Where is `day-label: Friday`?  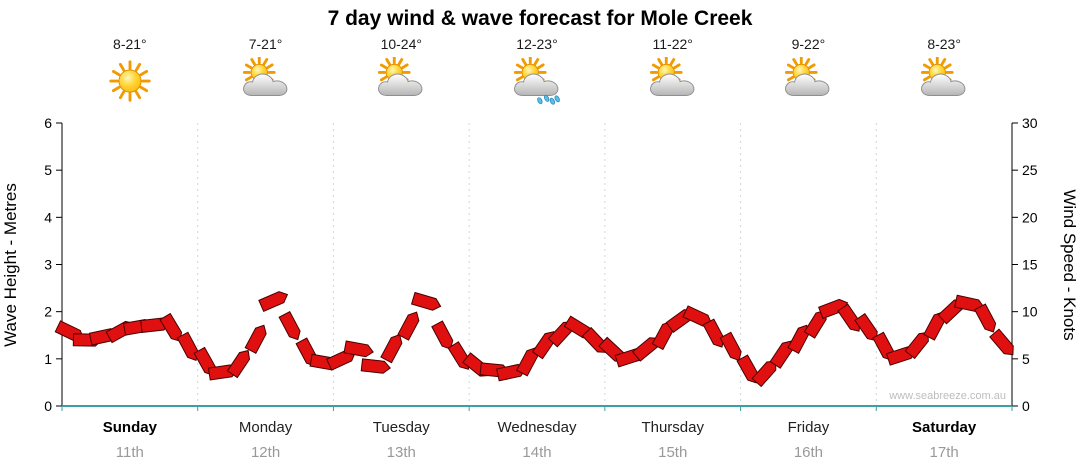
day-label: Friday is located at coordinates (809, 427).